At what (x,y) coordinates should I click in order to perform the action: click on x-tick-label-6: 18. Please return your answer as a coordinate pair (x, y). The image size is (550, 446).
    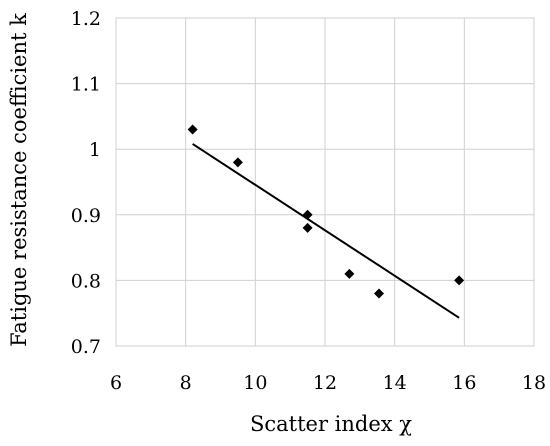
    Looking at the image, I should click on (534, 383).